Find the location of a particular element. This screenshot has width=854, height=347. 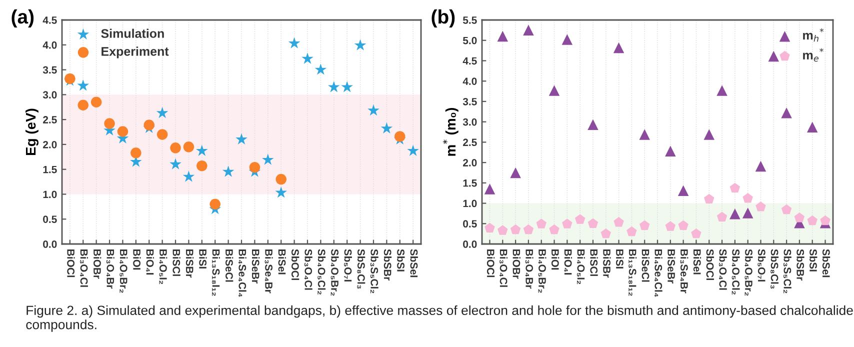

x-tick-label: SbSeI is located at coordinates (414, 263).